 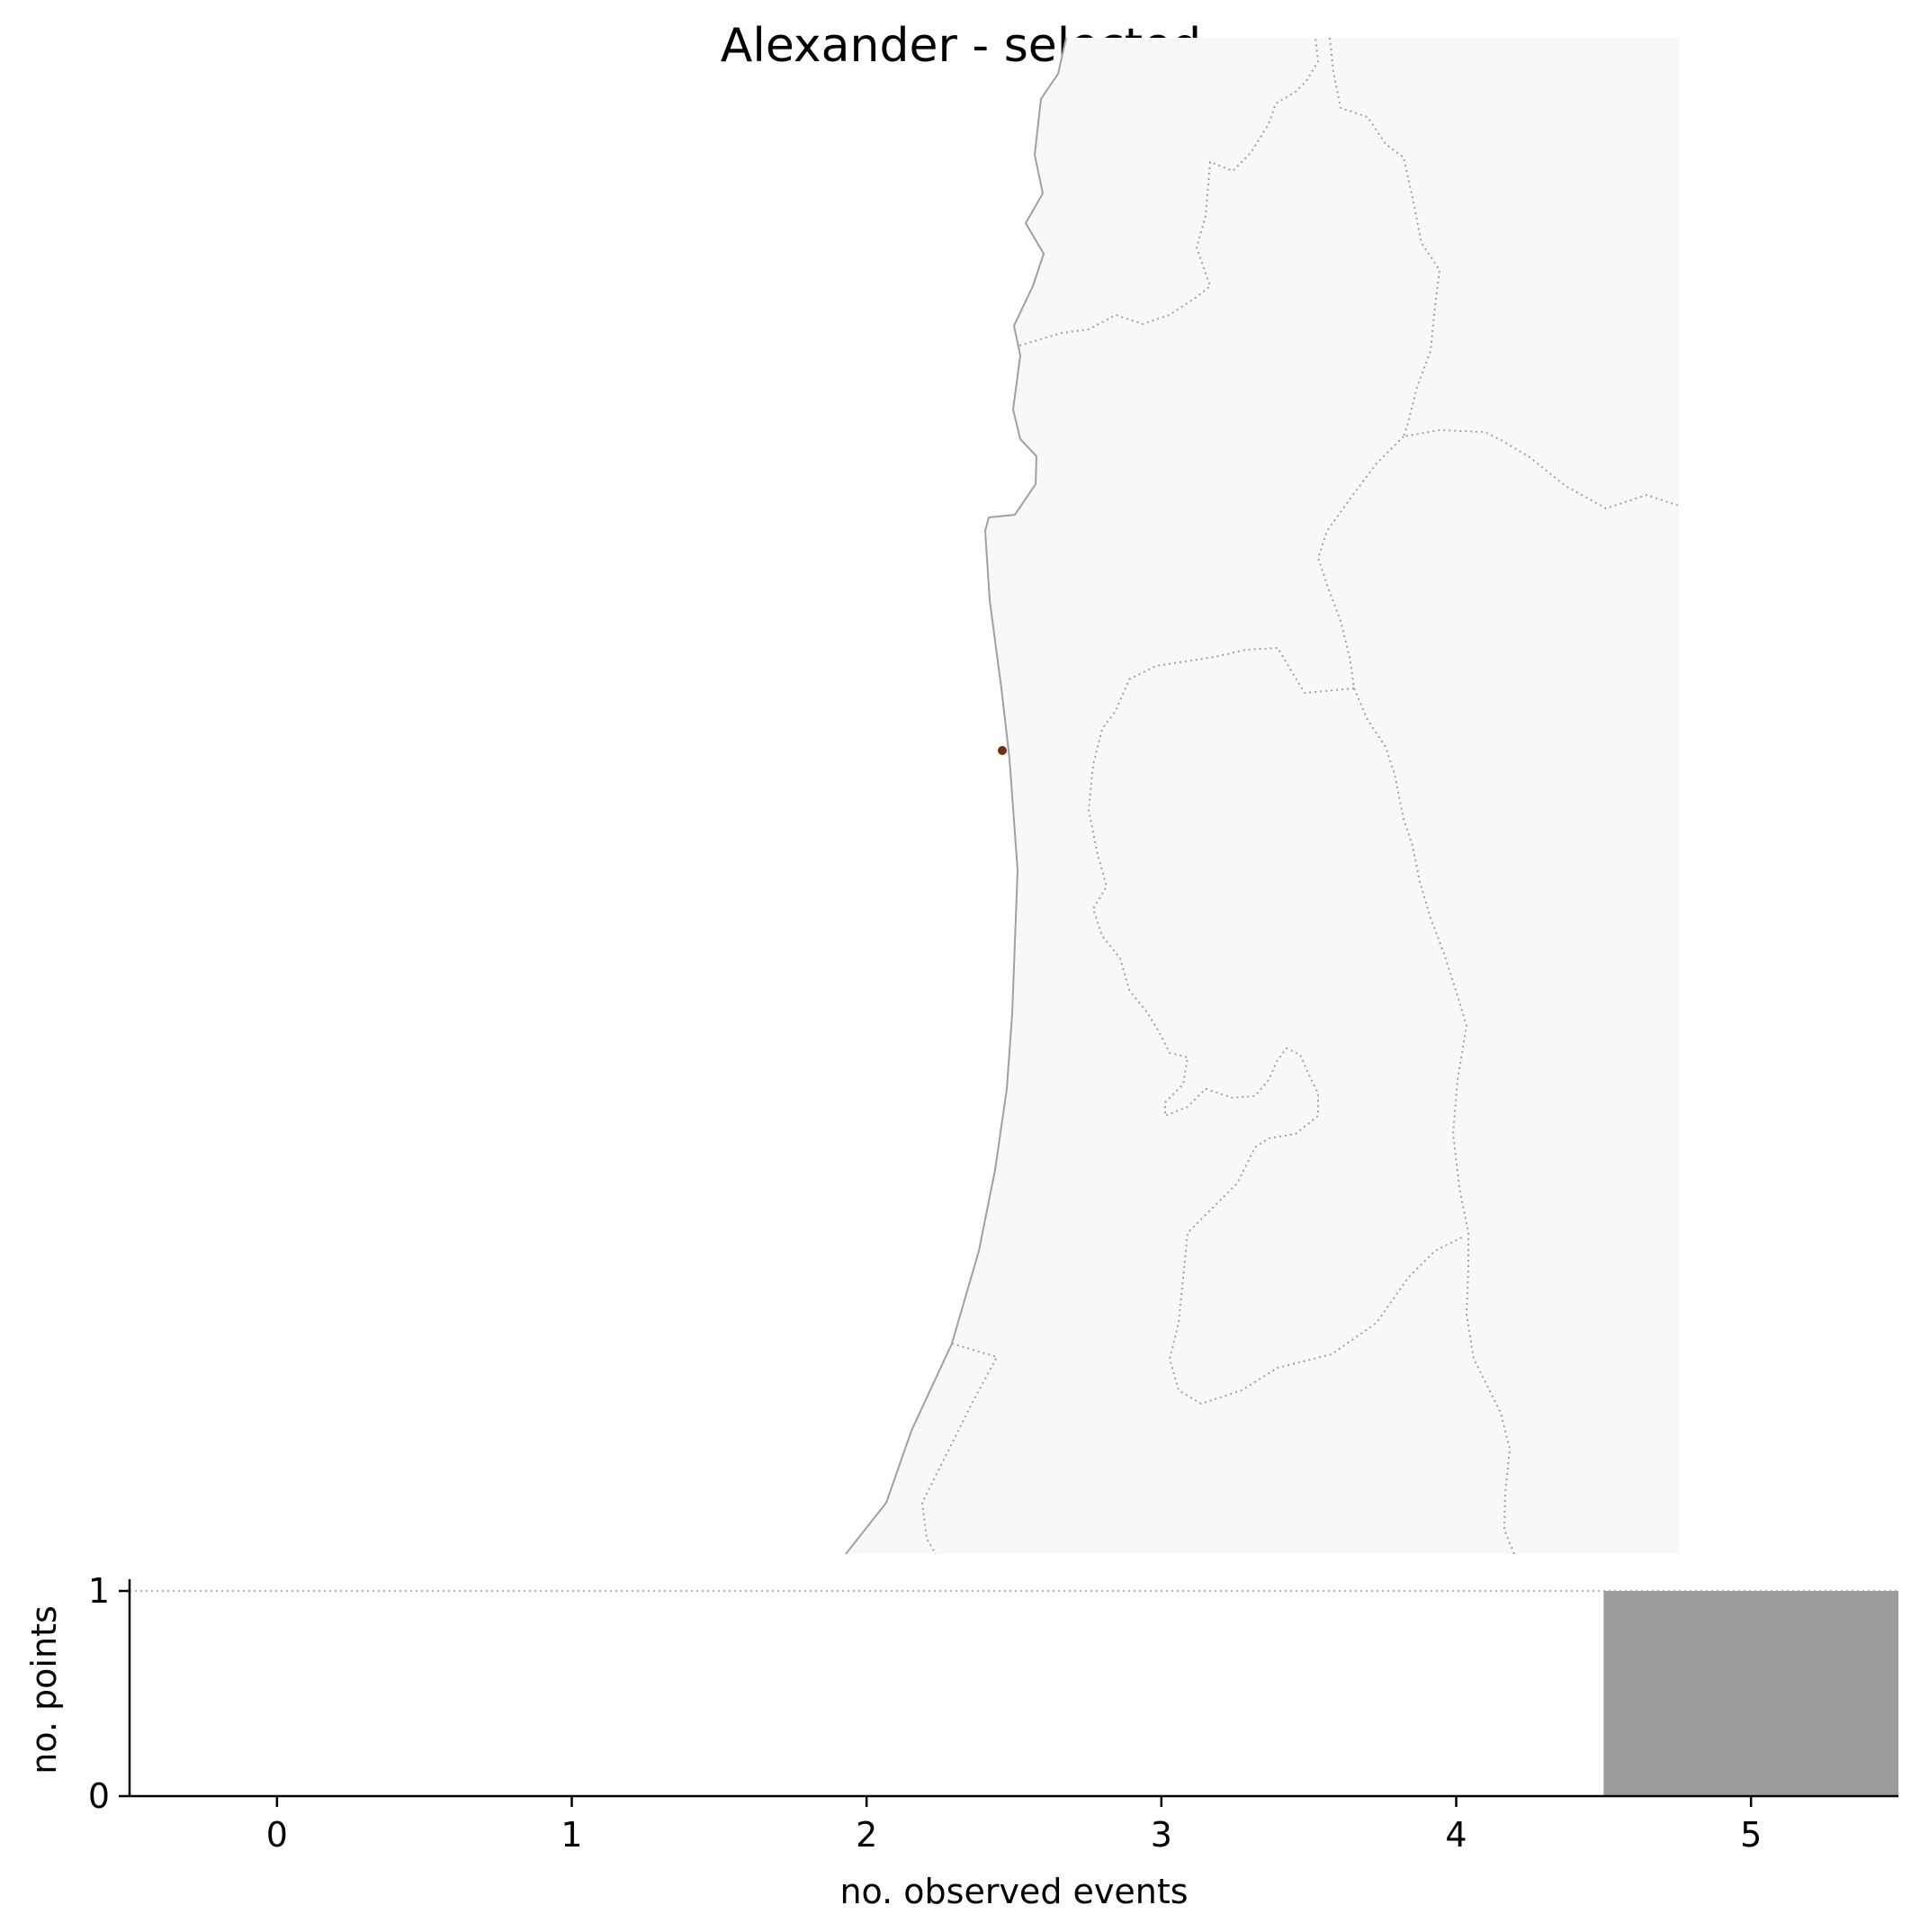 I want to click on x-tick-label-3: 3, so click(x=1161, y=1835).